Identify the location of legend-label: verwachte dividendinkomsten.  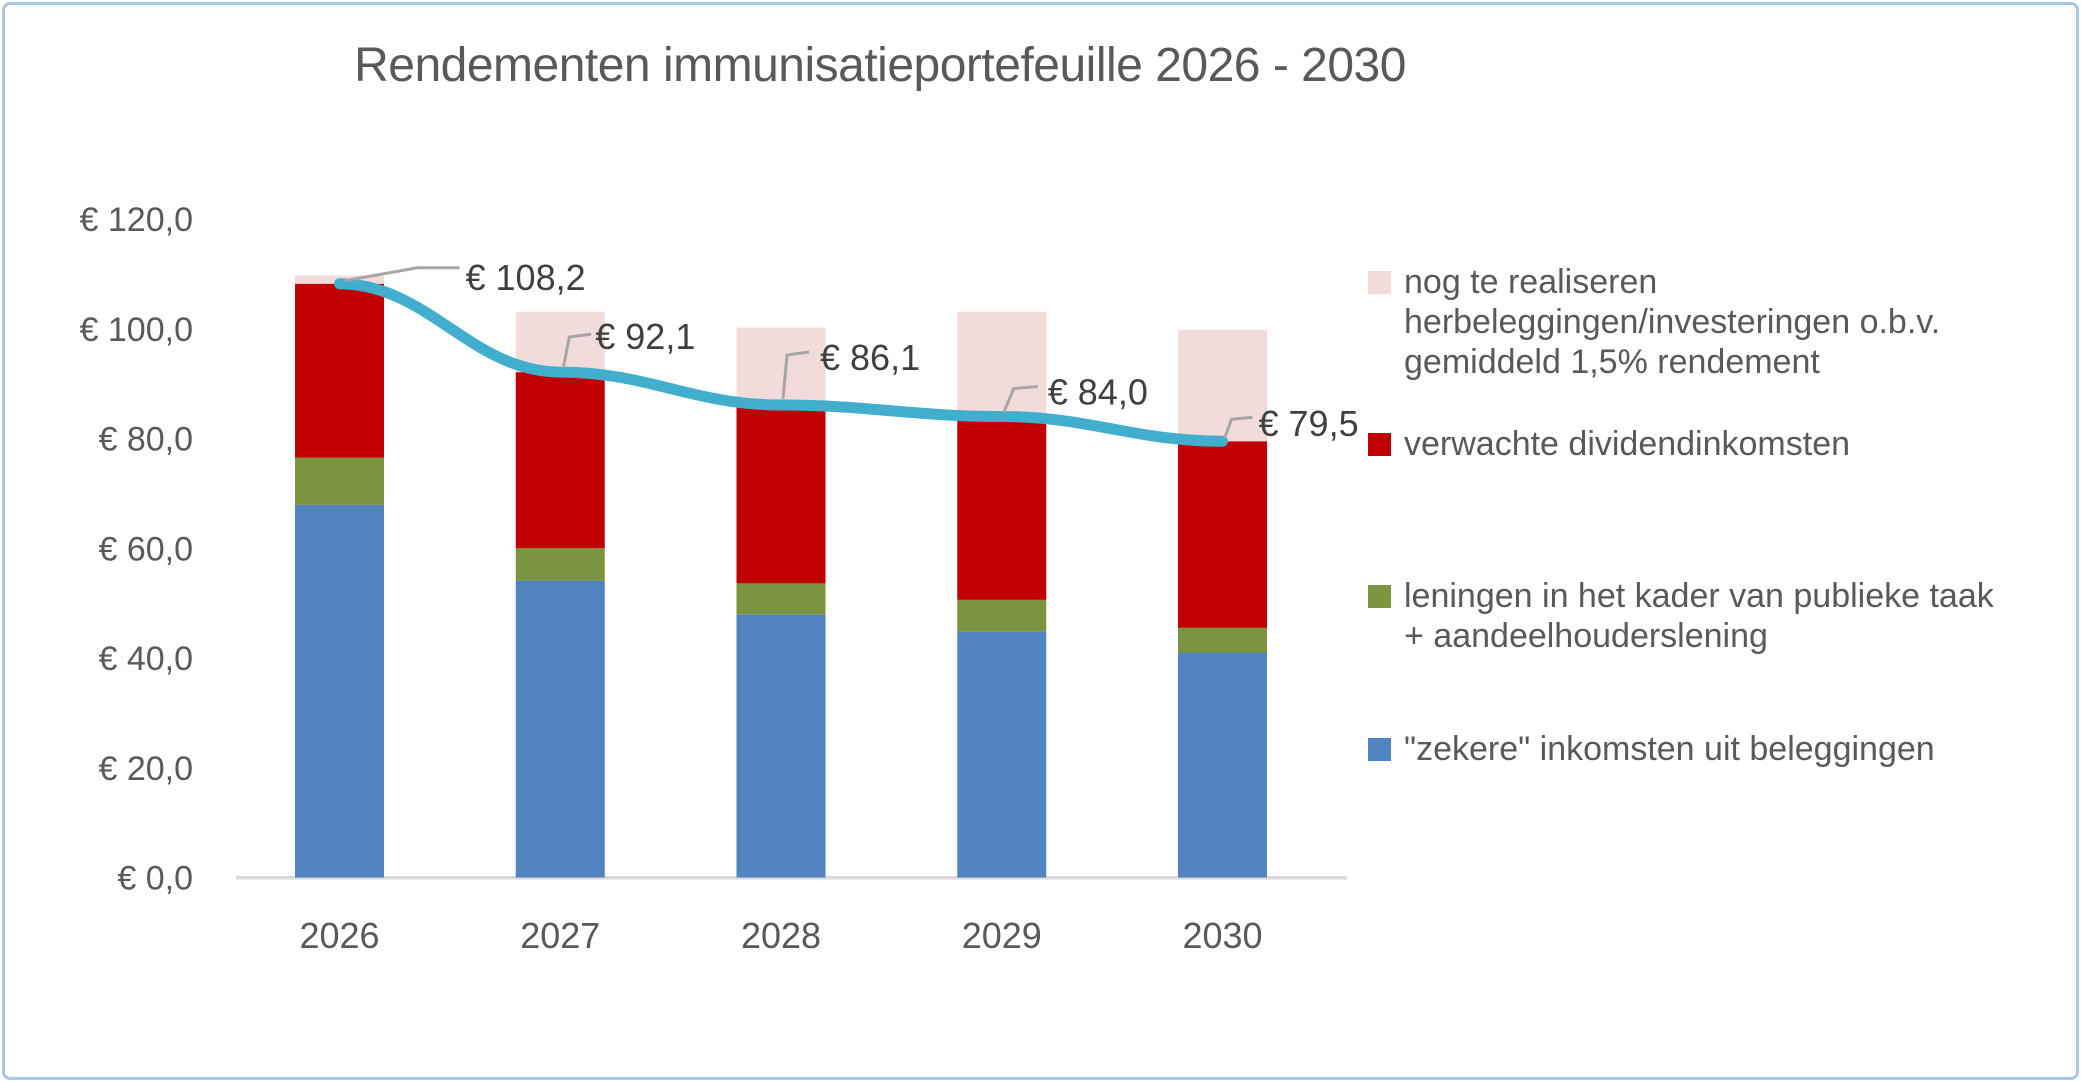
(1627, 444).